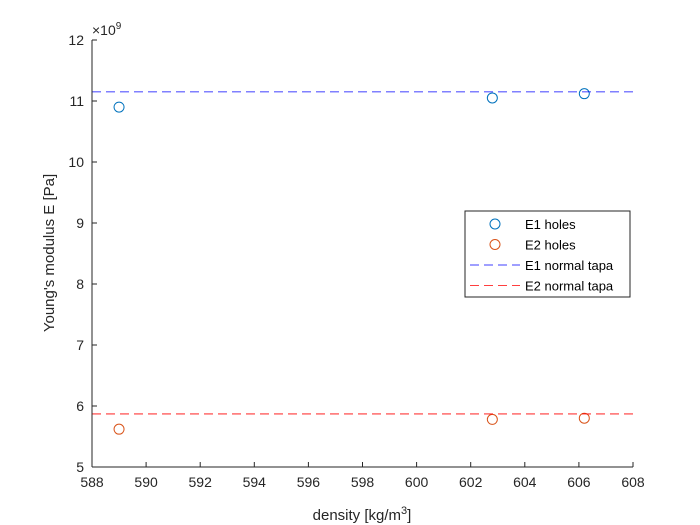 Image resolution: width=700 pixels, height=525 pixels. Describe the element at coordinates (309, 482) in the screenshot. I see `x-tick-label: 596` at that location.